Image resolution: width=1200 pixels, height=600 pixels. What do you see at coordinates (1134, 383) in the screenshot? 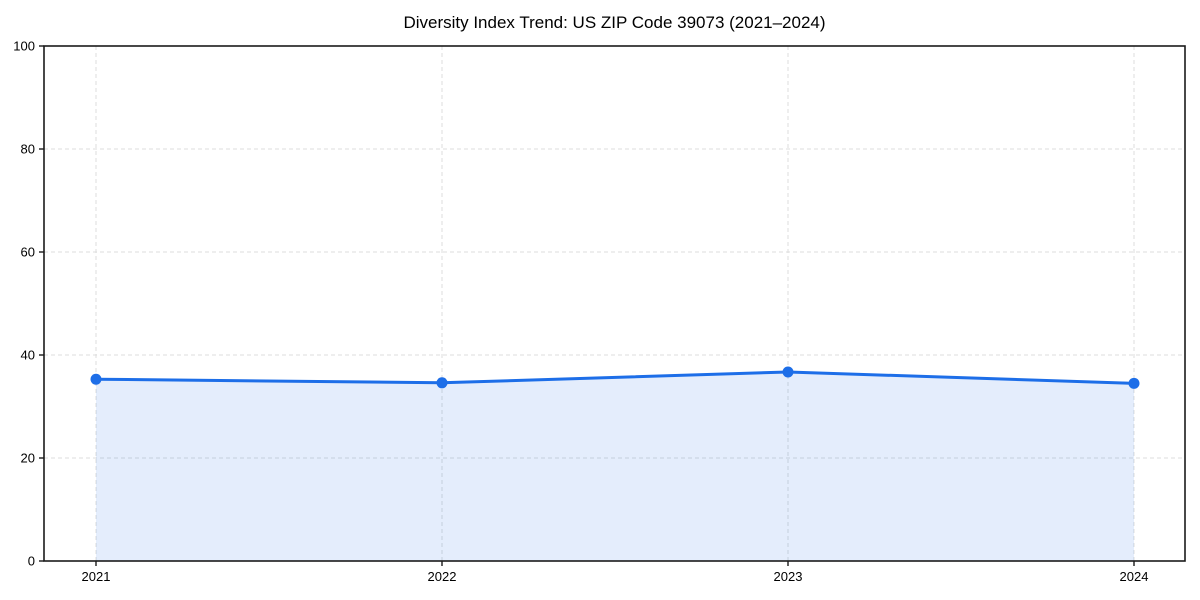
I see `data-point-2024` at bounding box center [1134, 383].